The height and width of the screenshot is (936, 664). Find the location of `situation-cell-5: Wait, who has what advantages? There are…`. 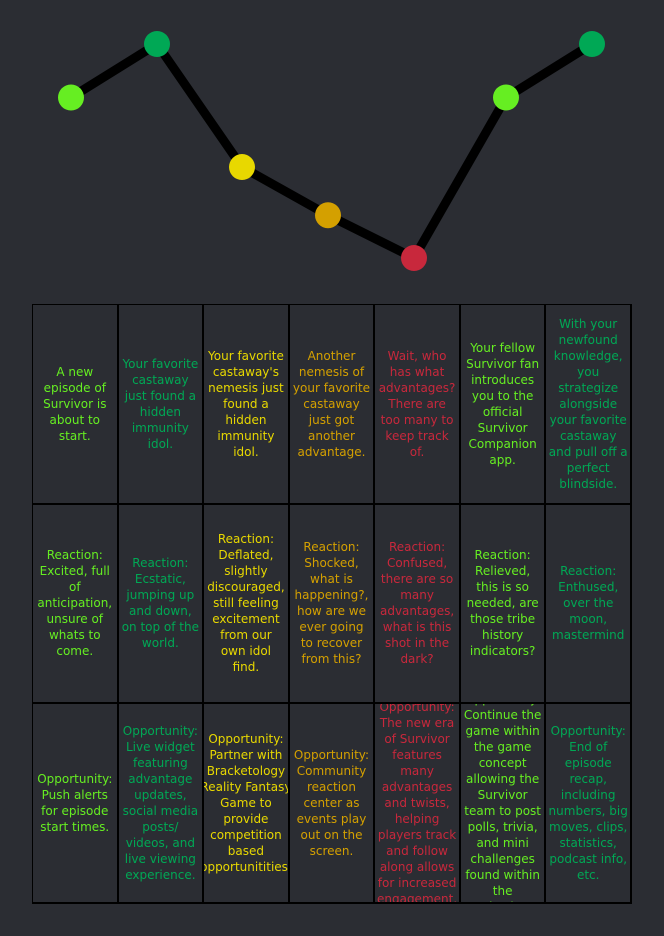

situation-cell-5: Wait, who has what advantages? There are… is located at coordinates (418, 405).